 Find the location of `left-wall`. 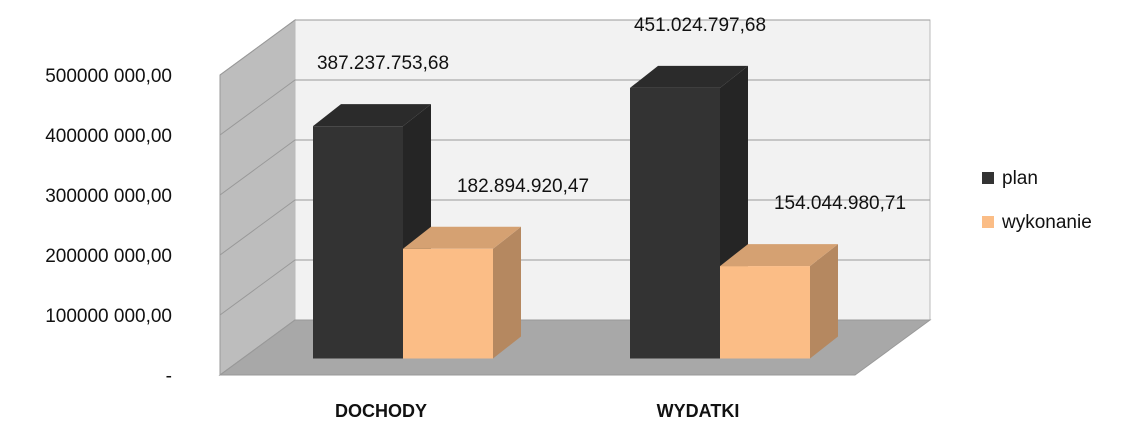

left-wall is located at coordinates (257, 197).